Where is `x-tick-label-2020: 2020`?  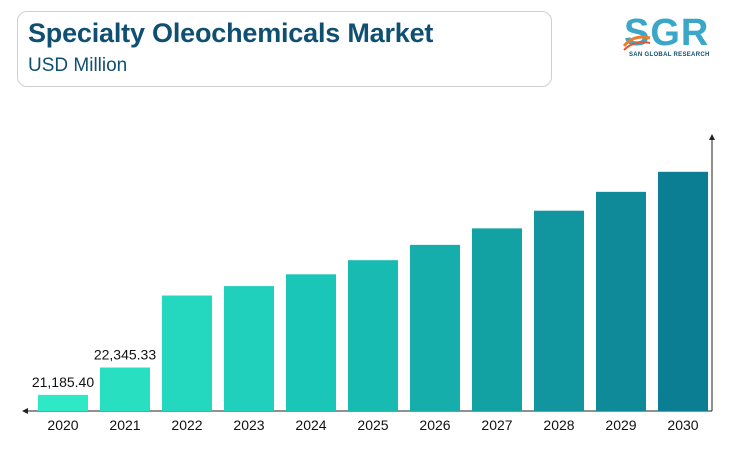 x-tick-label-2020: 2020 is located at coordinates (62, 425).